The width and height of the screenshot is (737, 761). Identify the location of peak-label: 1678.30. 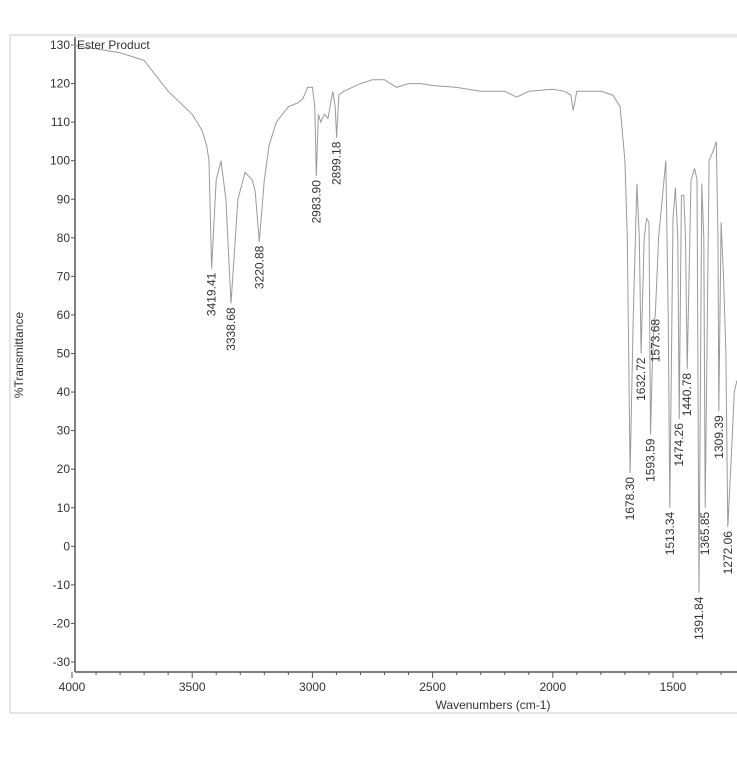
(630, 499).